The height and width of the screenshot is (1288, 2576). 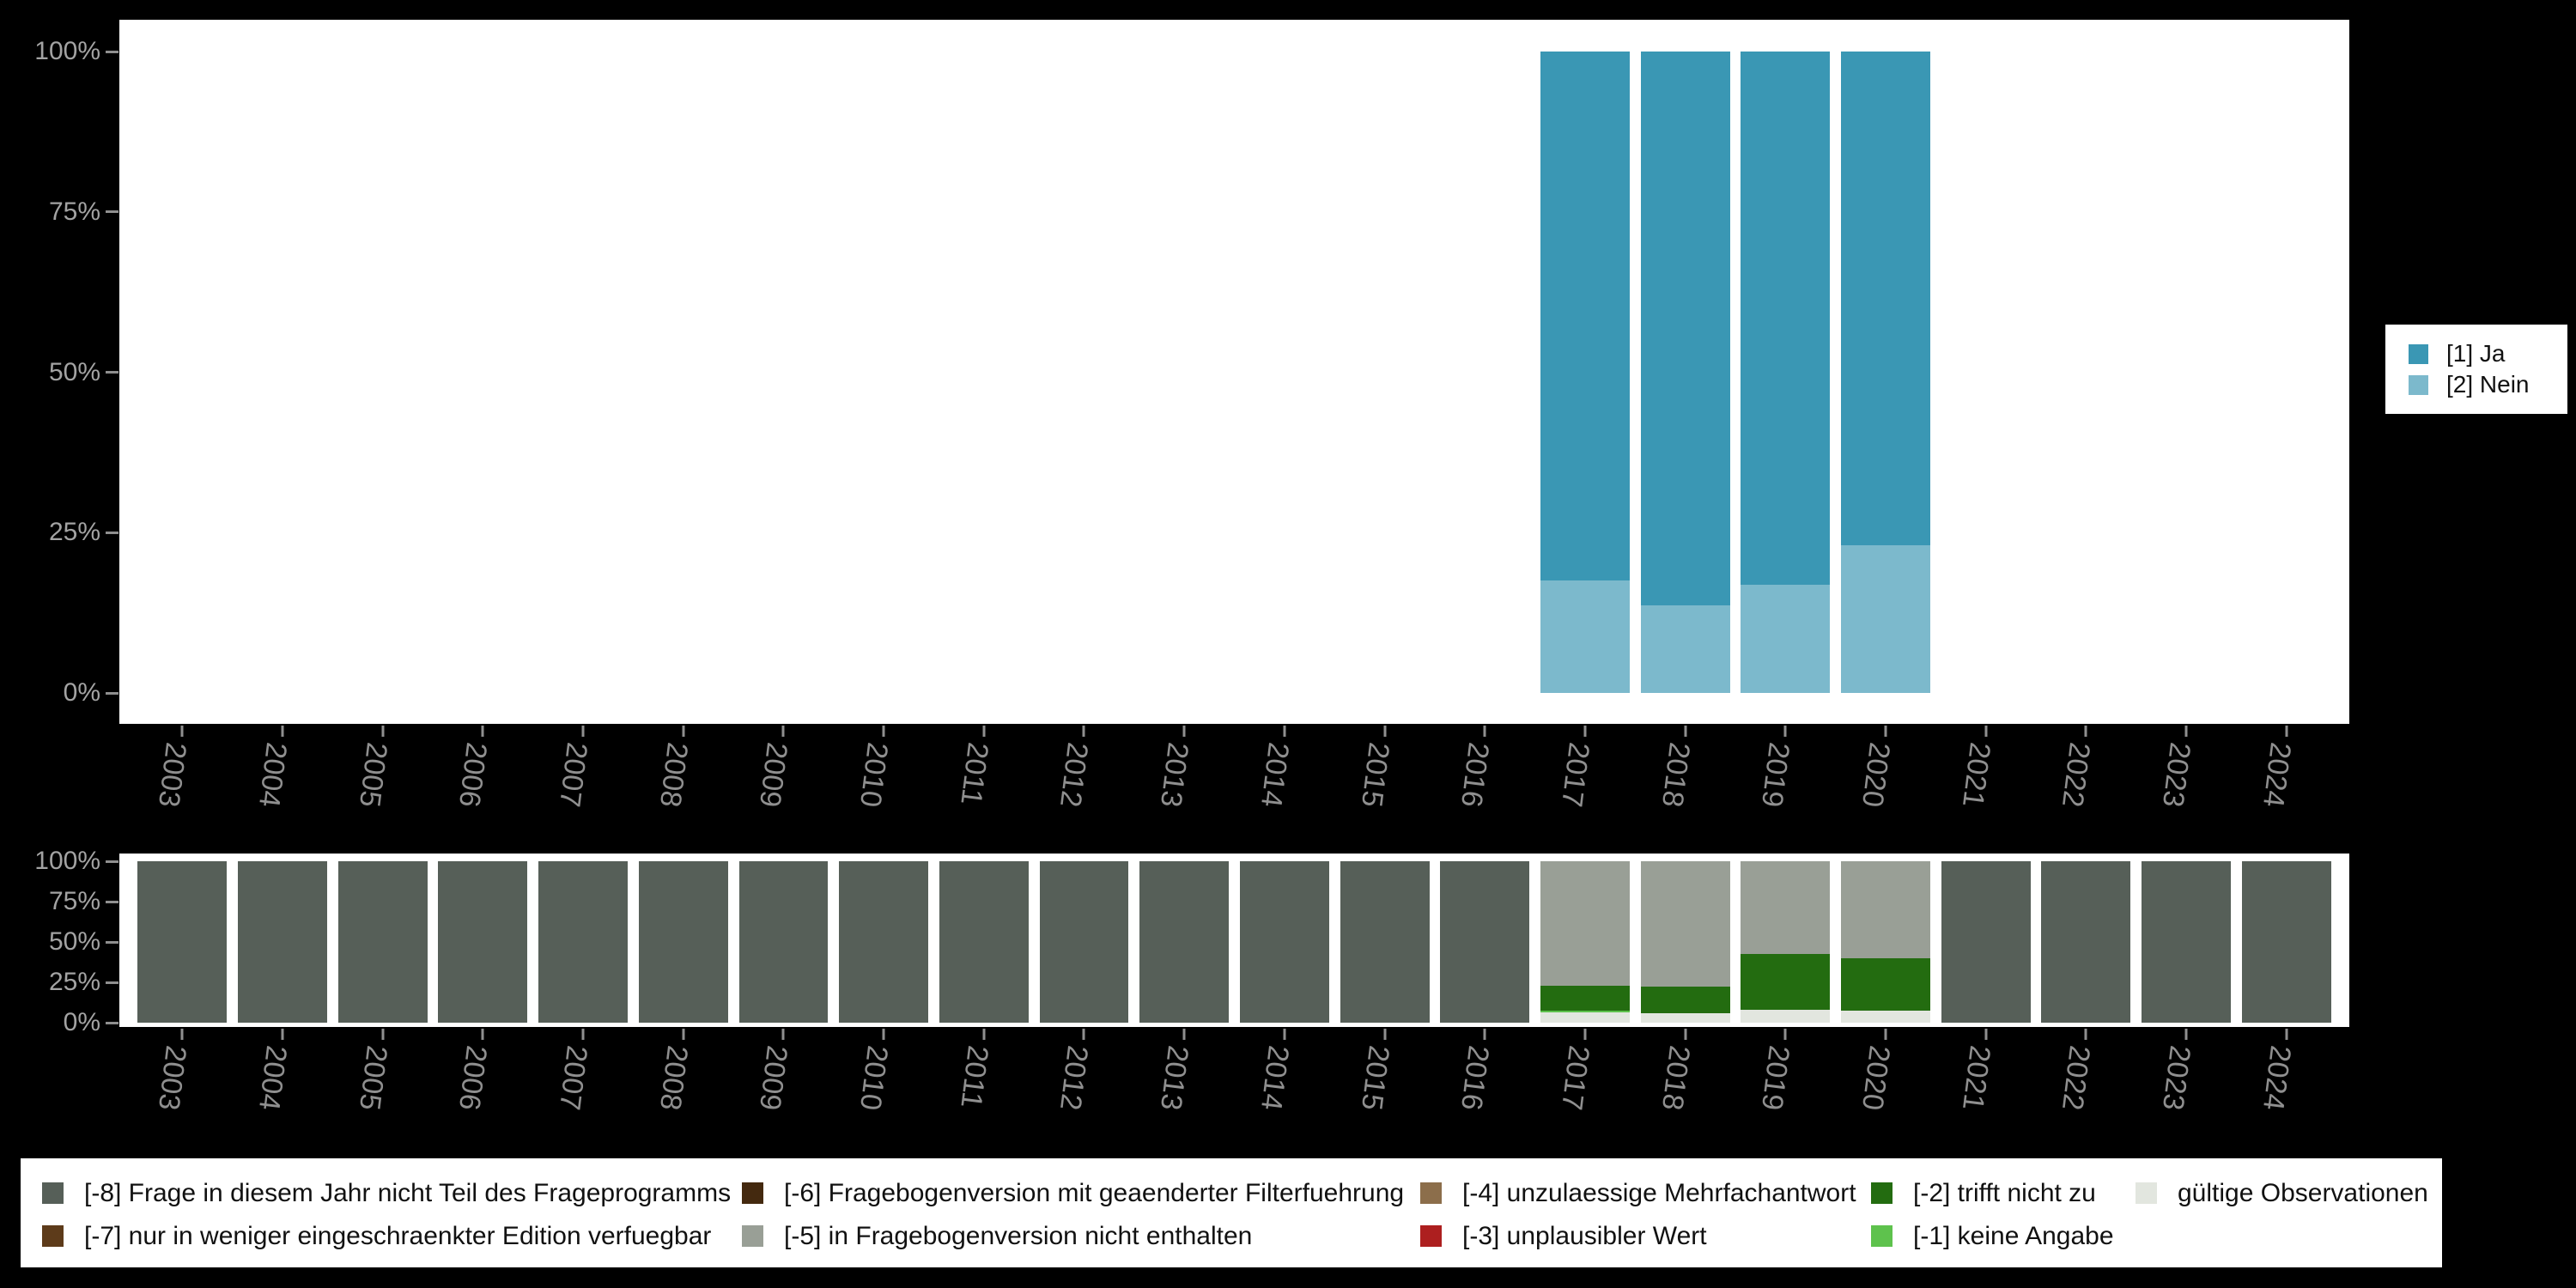 I want to click on stacked-bar-2003, so click(x=182, y=942).